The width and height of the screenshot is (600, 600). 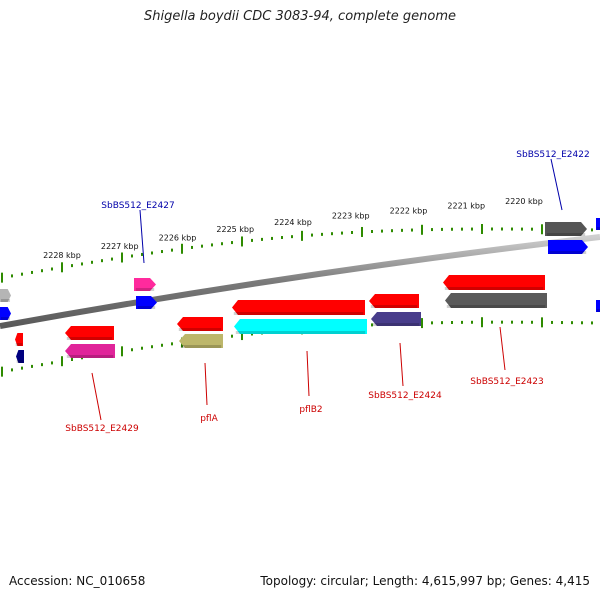 I want to click on scale-tick-label: 2221 kbp, so click(x=466, y=205).